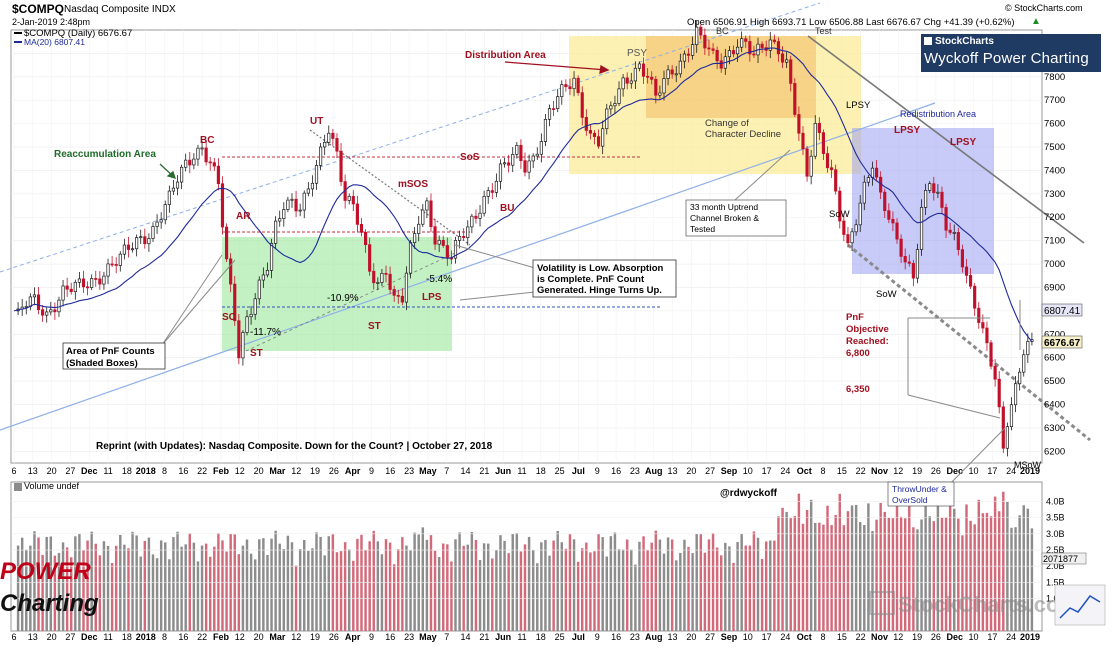  I want to click on x-tick-label: 11, so click(521, 471).